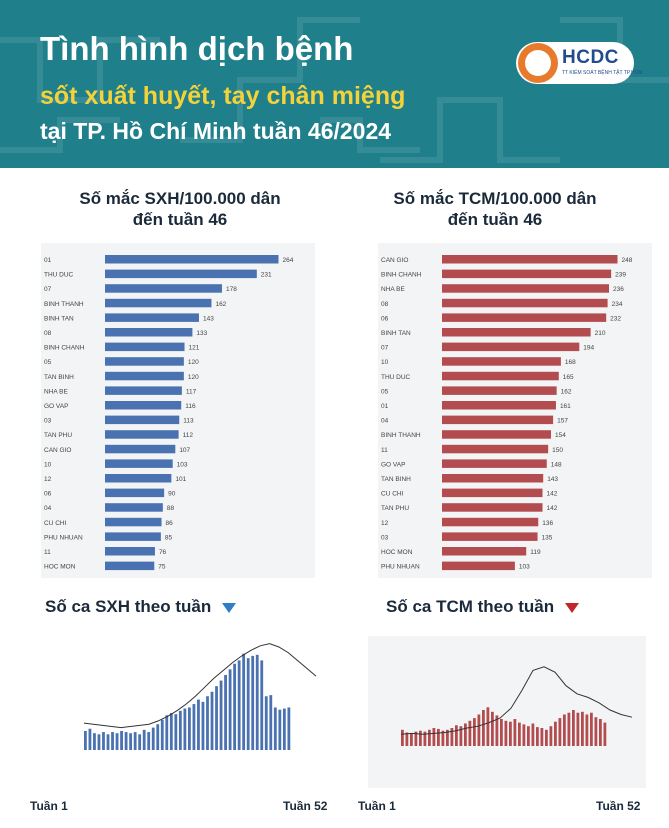 Image resolution: width=669 pixels, height=828 pixels. I want to click on sxh-weekly-chart, so click(200, 696).